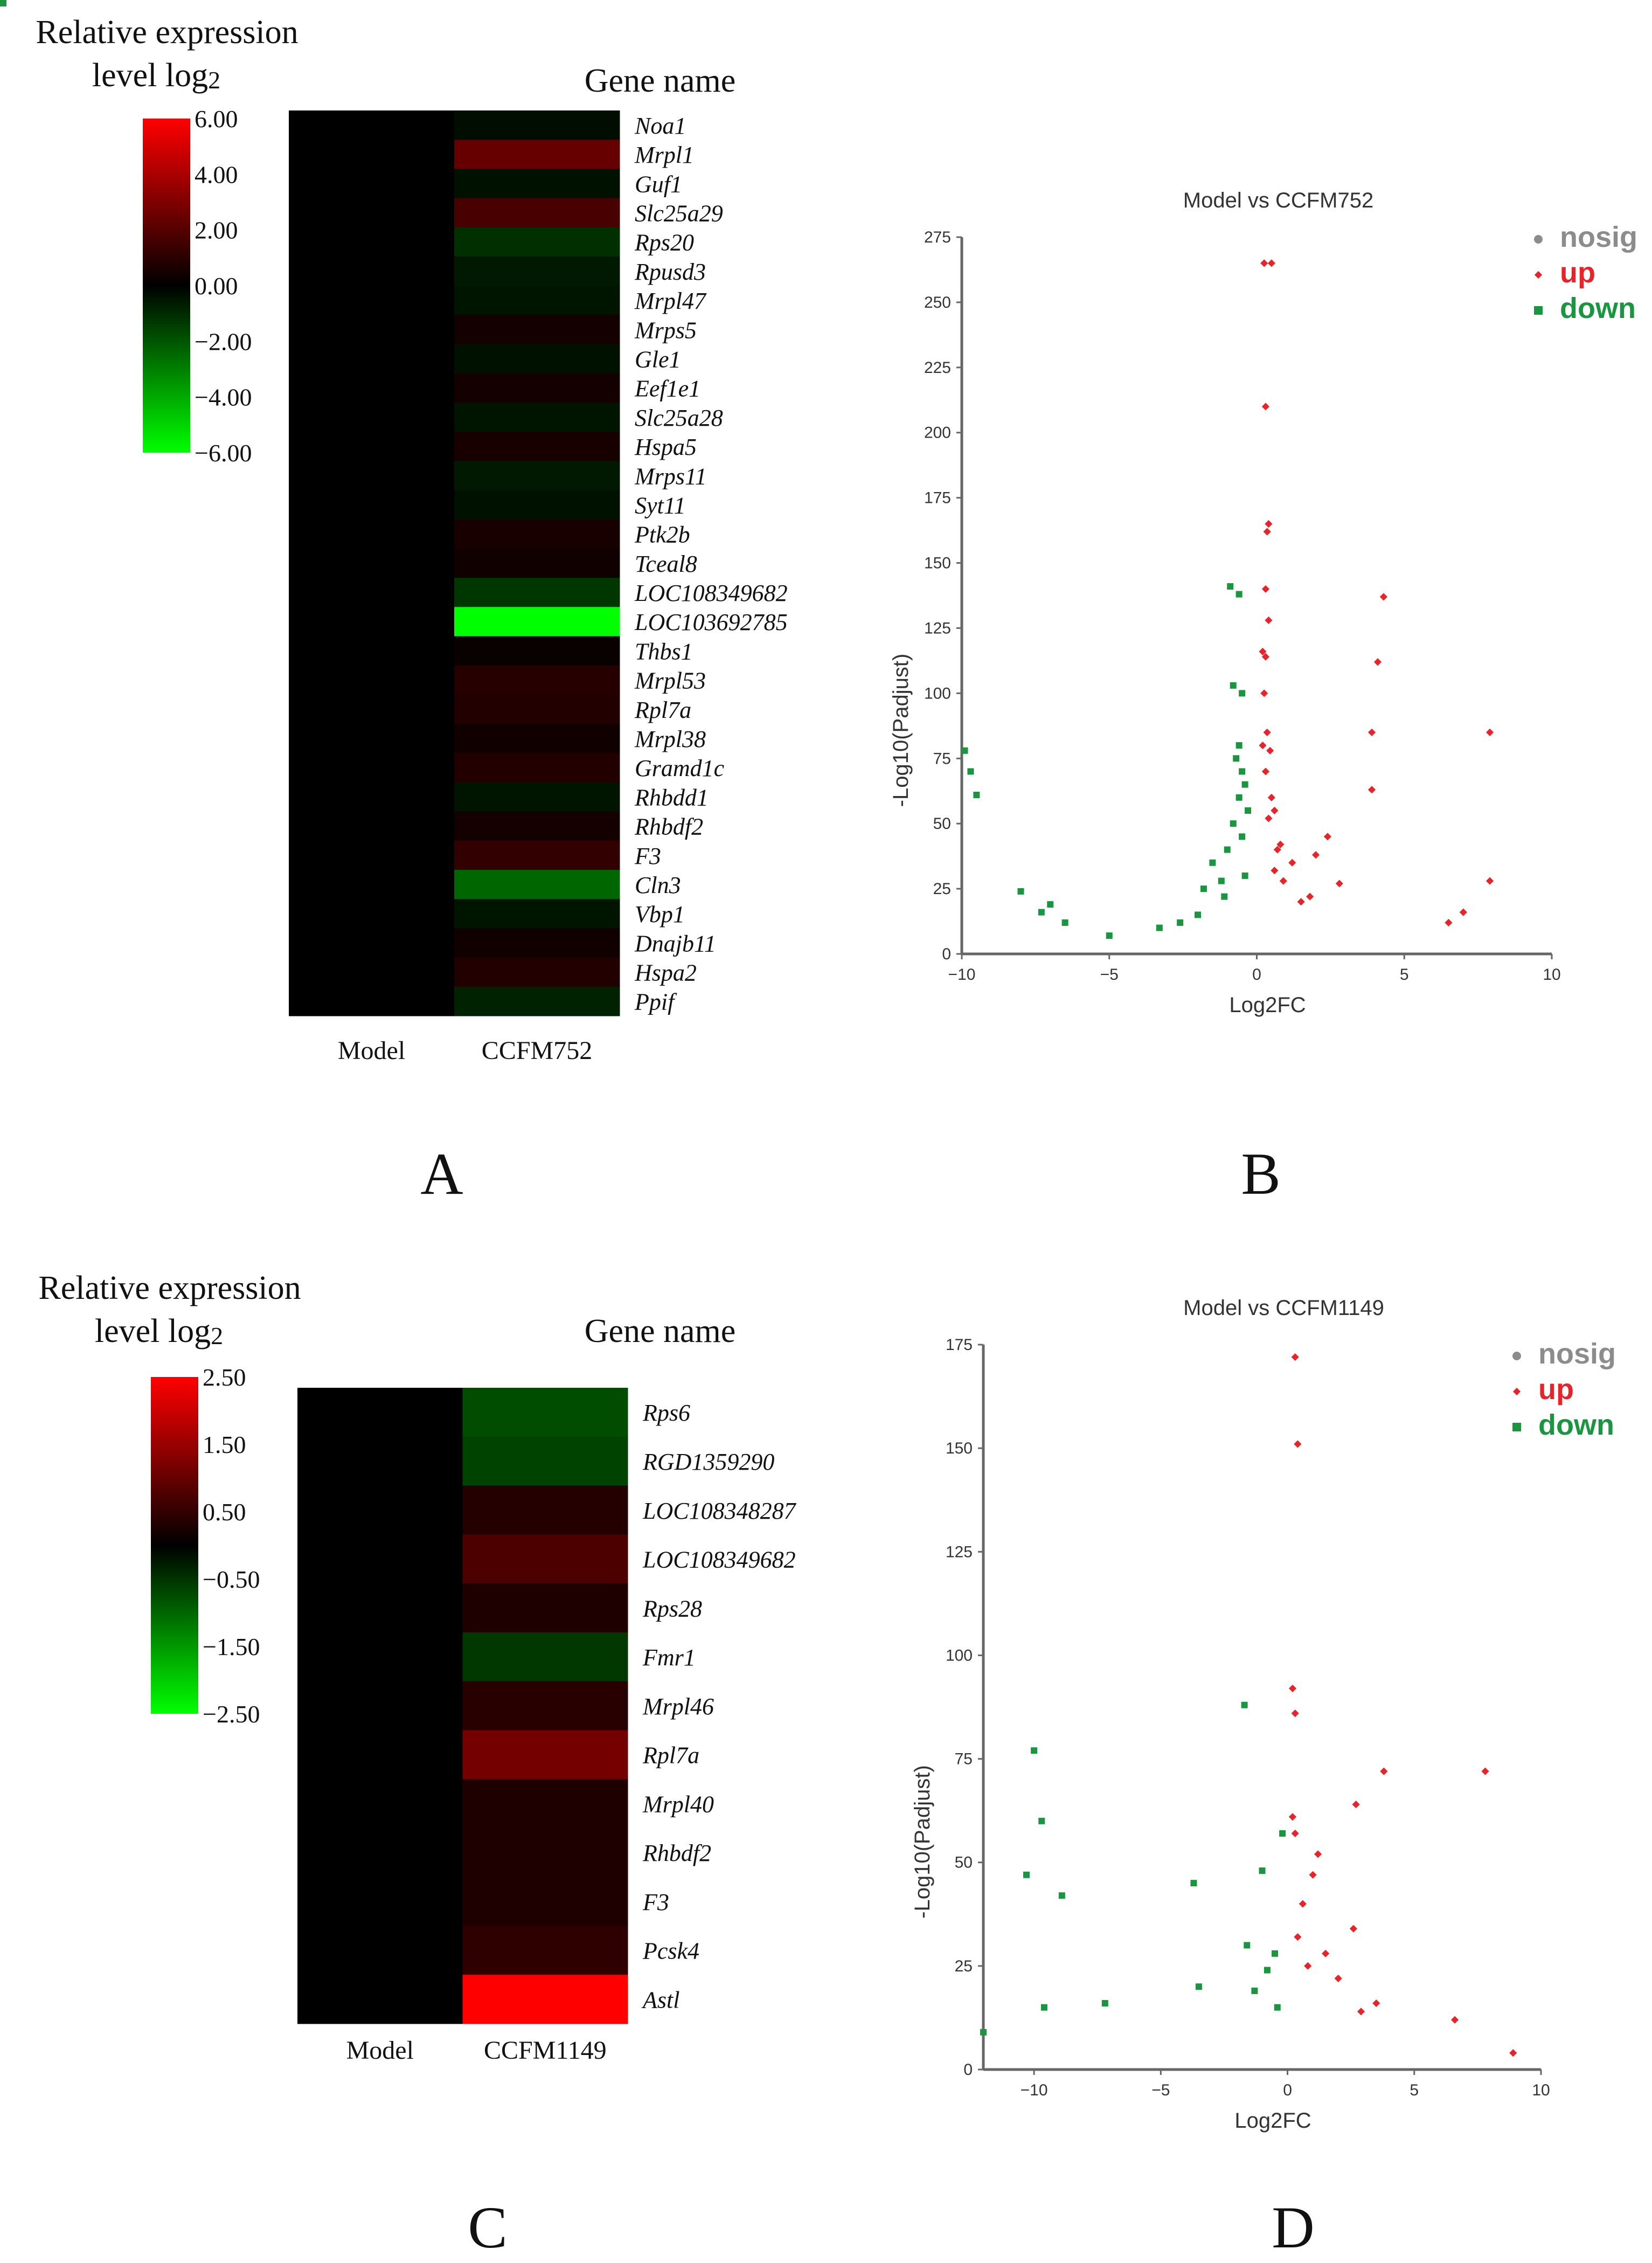  I want to click on gene-label: Rhbdd1, so click(671, 798).